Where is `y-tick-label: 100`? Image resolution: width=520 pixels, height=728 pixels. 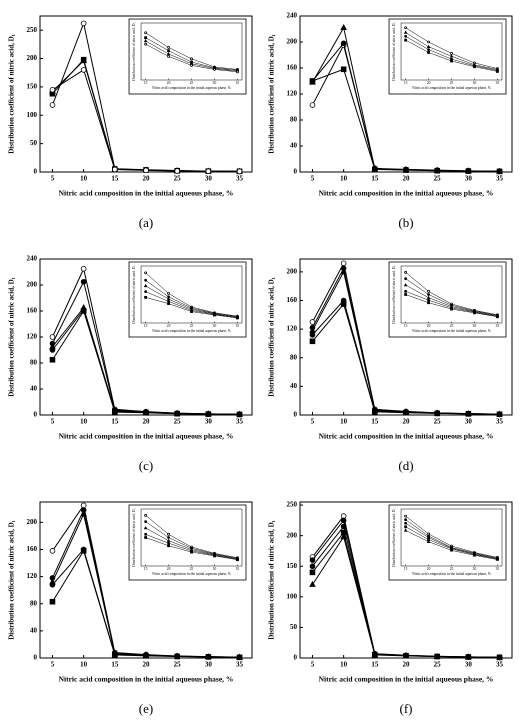
y-tick-label: 100 is located at coordinates (292, 596).